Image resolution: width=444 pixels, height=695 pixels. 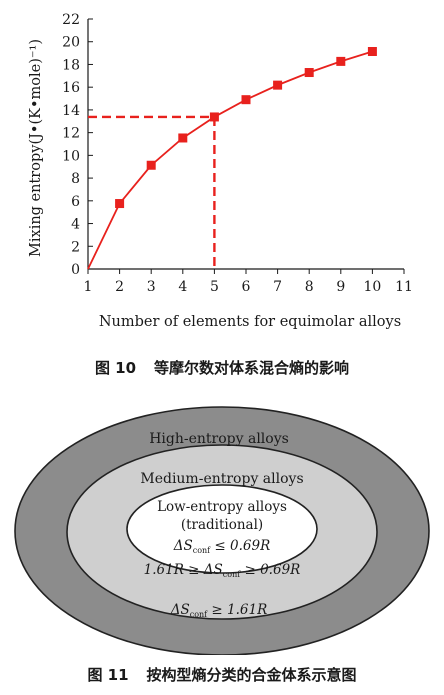 What do you see at coordinates (372, 287) in the screenshot?
I see `x-tick-label: 10` at bounding box center [372, 287].